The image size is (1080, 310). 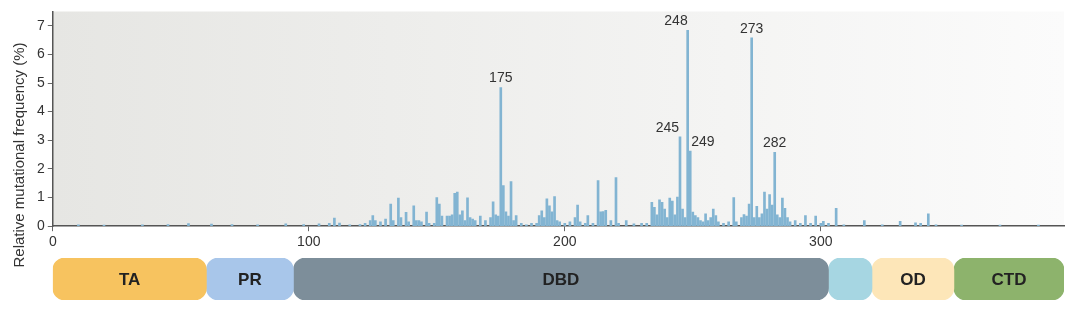 I want to click on y-tick-label: 5, so click(x=40, y=81).